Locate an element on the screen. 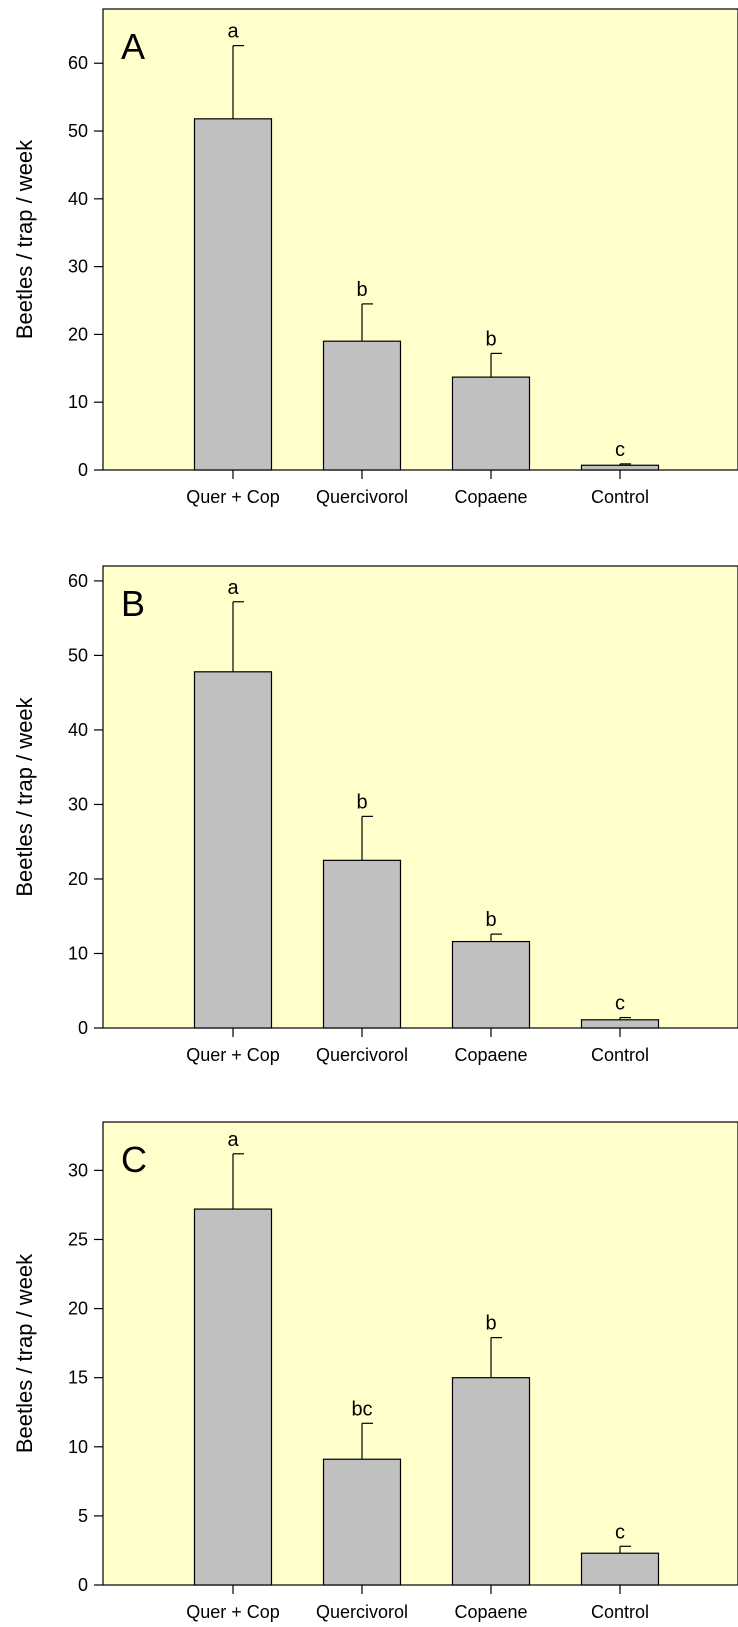  y-tick-label: 25 is located at coordinates (78, 1239).